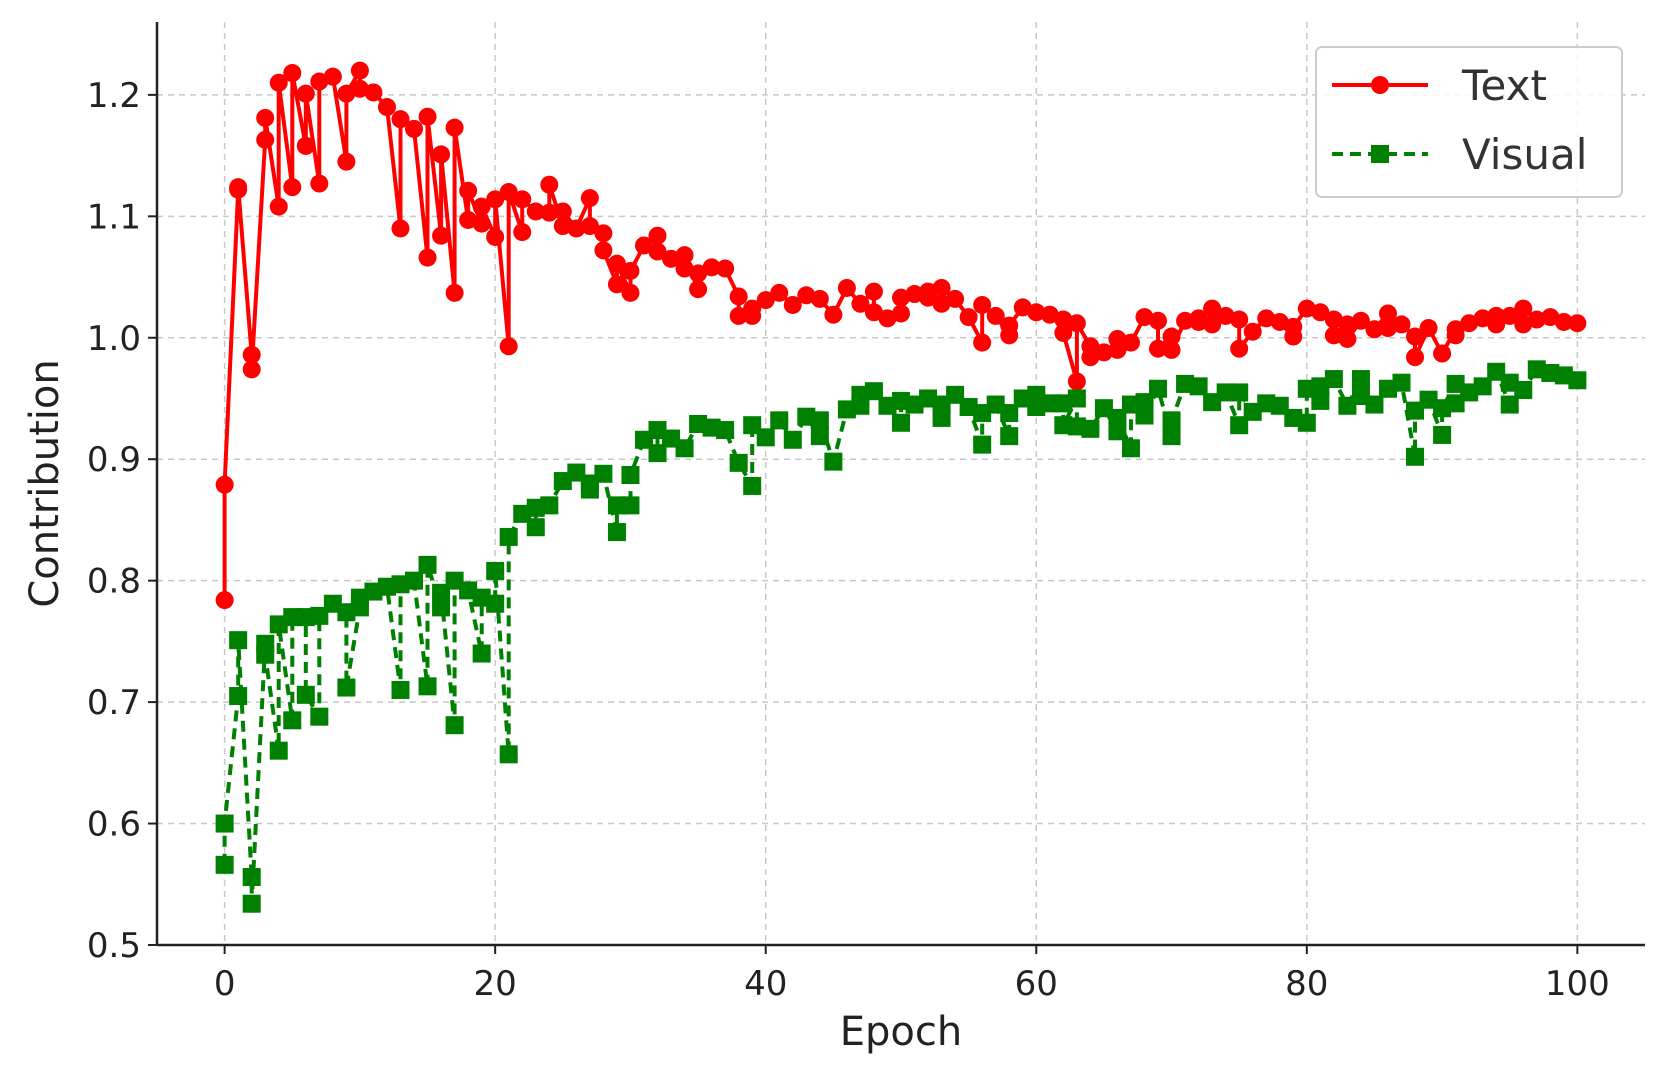 This screenshot has width=1660, height=1075. What do you see at coordinates (114, 825) in the screenshot?
I see `y-tick-label: 0.6` at bounding box center [114, 825].